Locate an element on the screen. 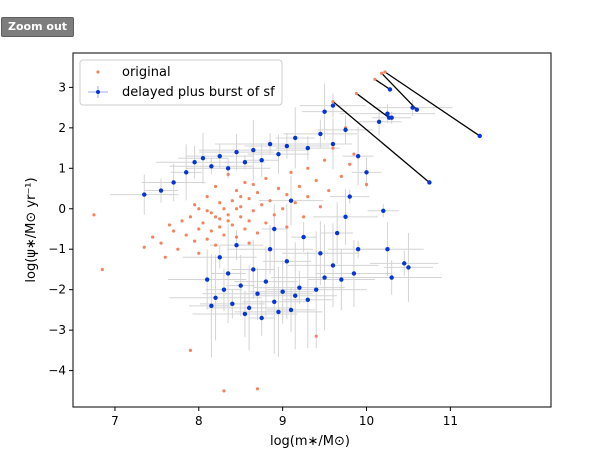  x-tick-label: 7 is located at coordinates (115, 421).